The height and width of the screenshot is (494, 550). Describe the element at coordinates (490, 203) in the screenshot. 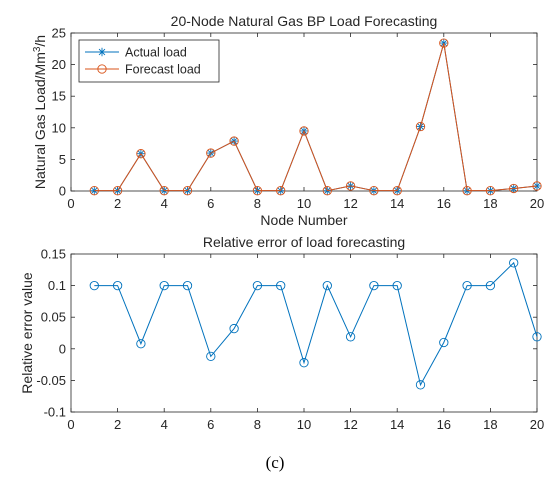

I see `chart1-xtick-label: 18` at that location.